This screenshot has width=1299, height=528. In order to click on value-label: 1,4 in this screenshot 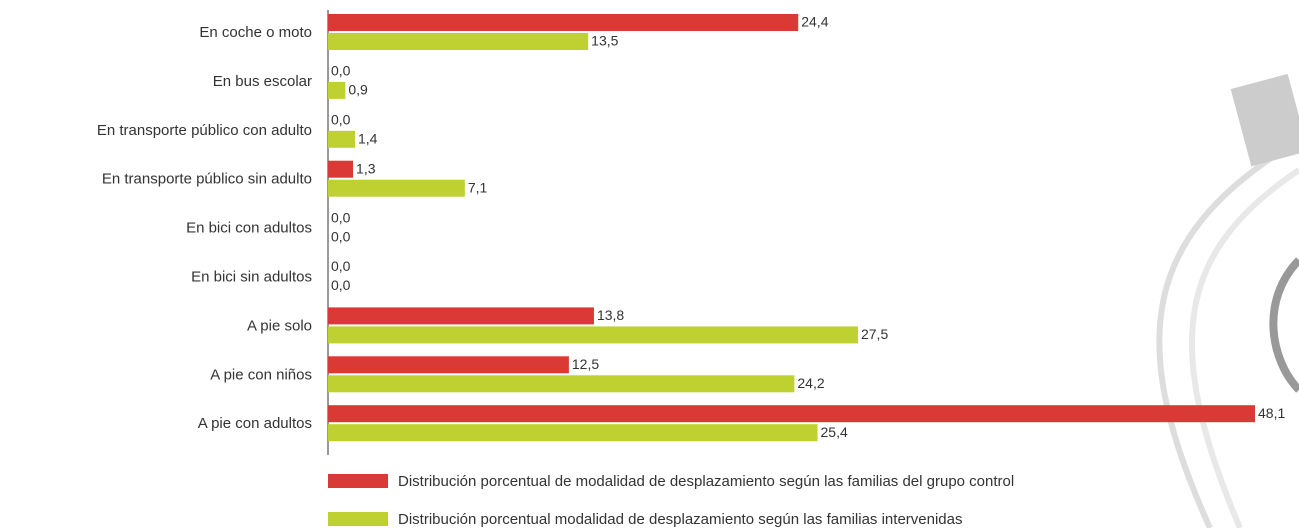, I will do `click(368, 139)`.